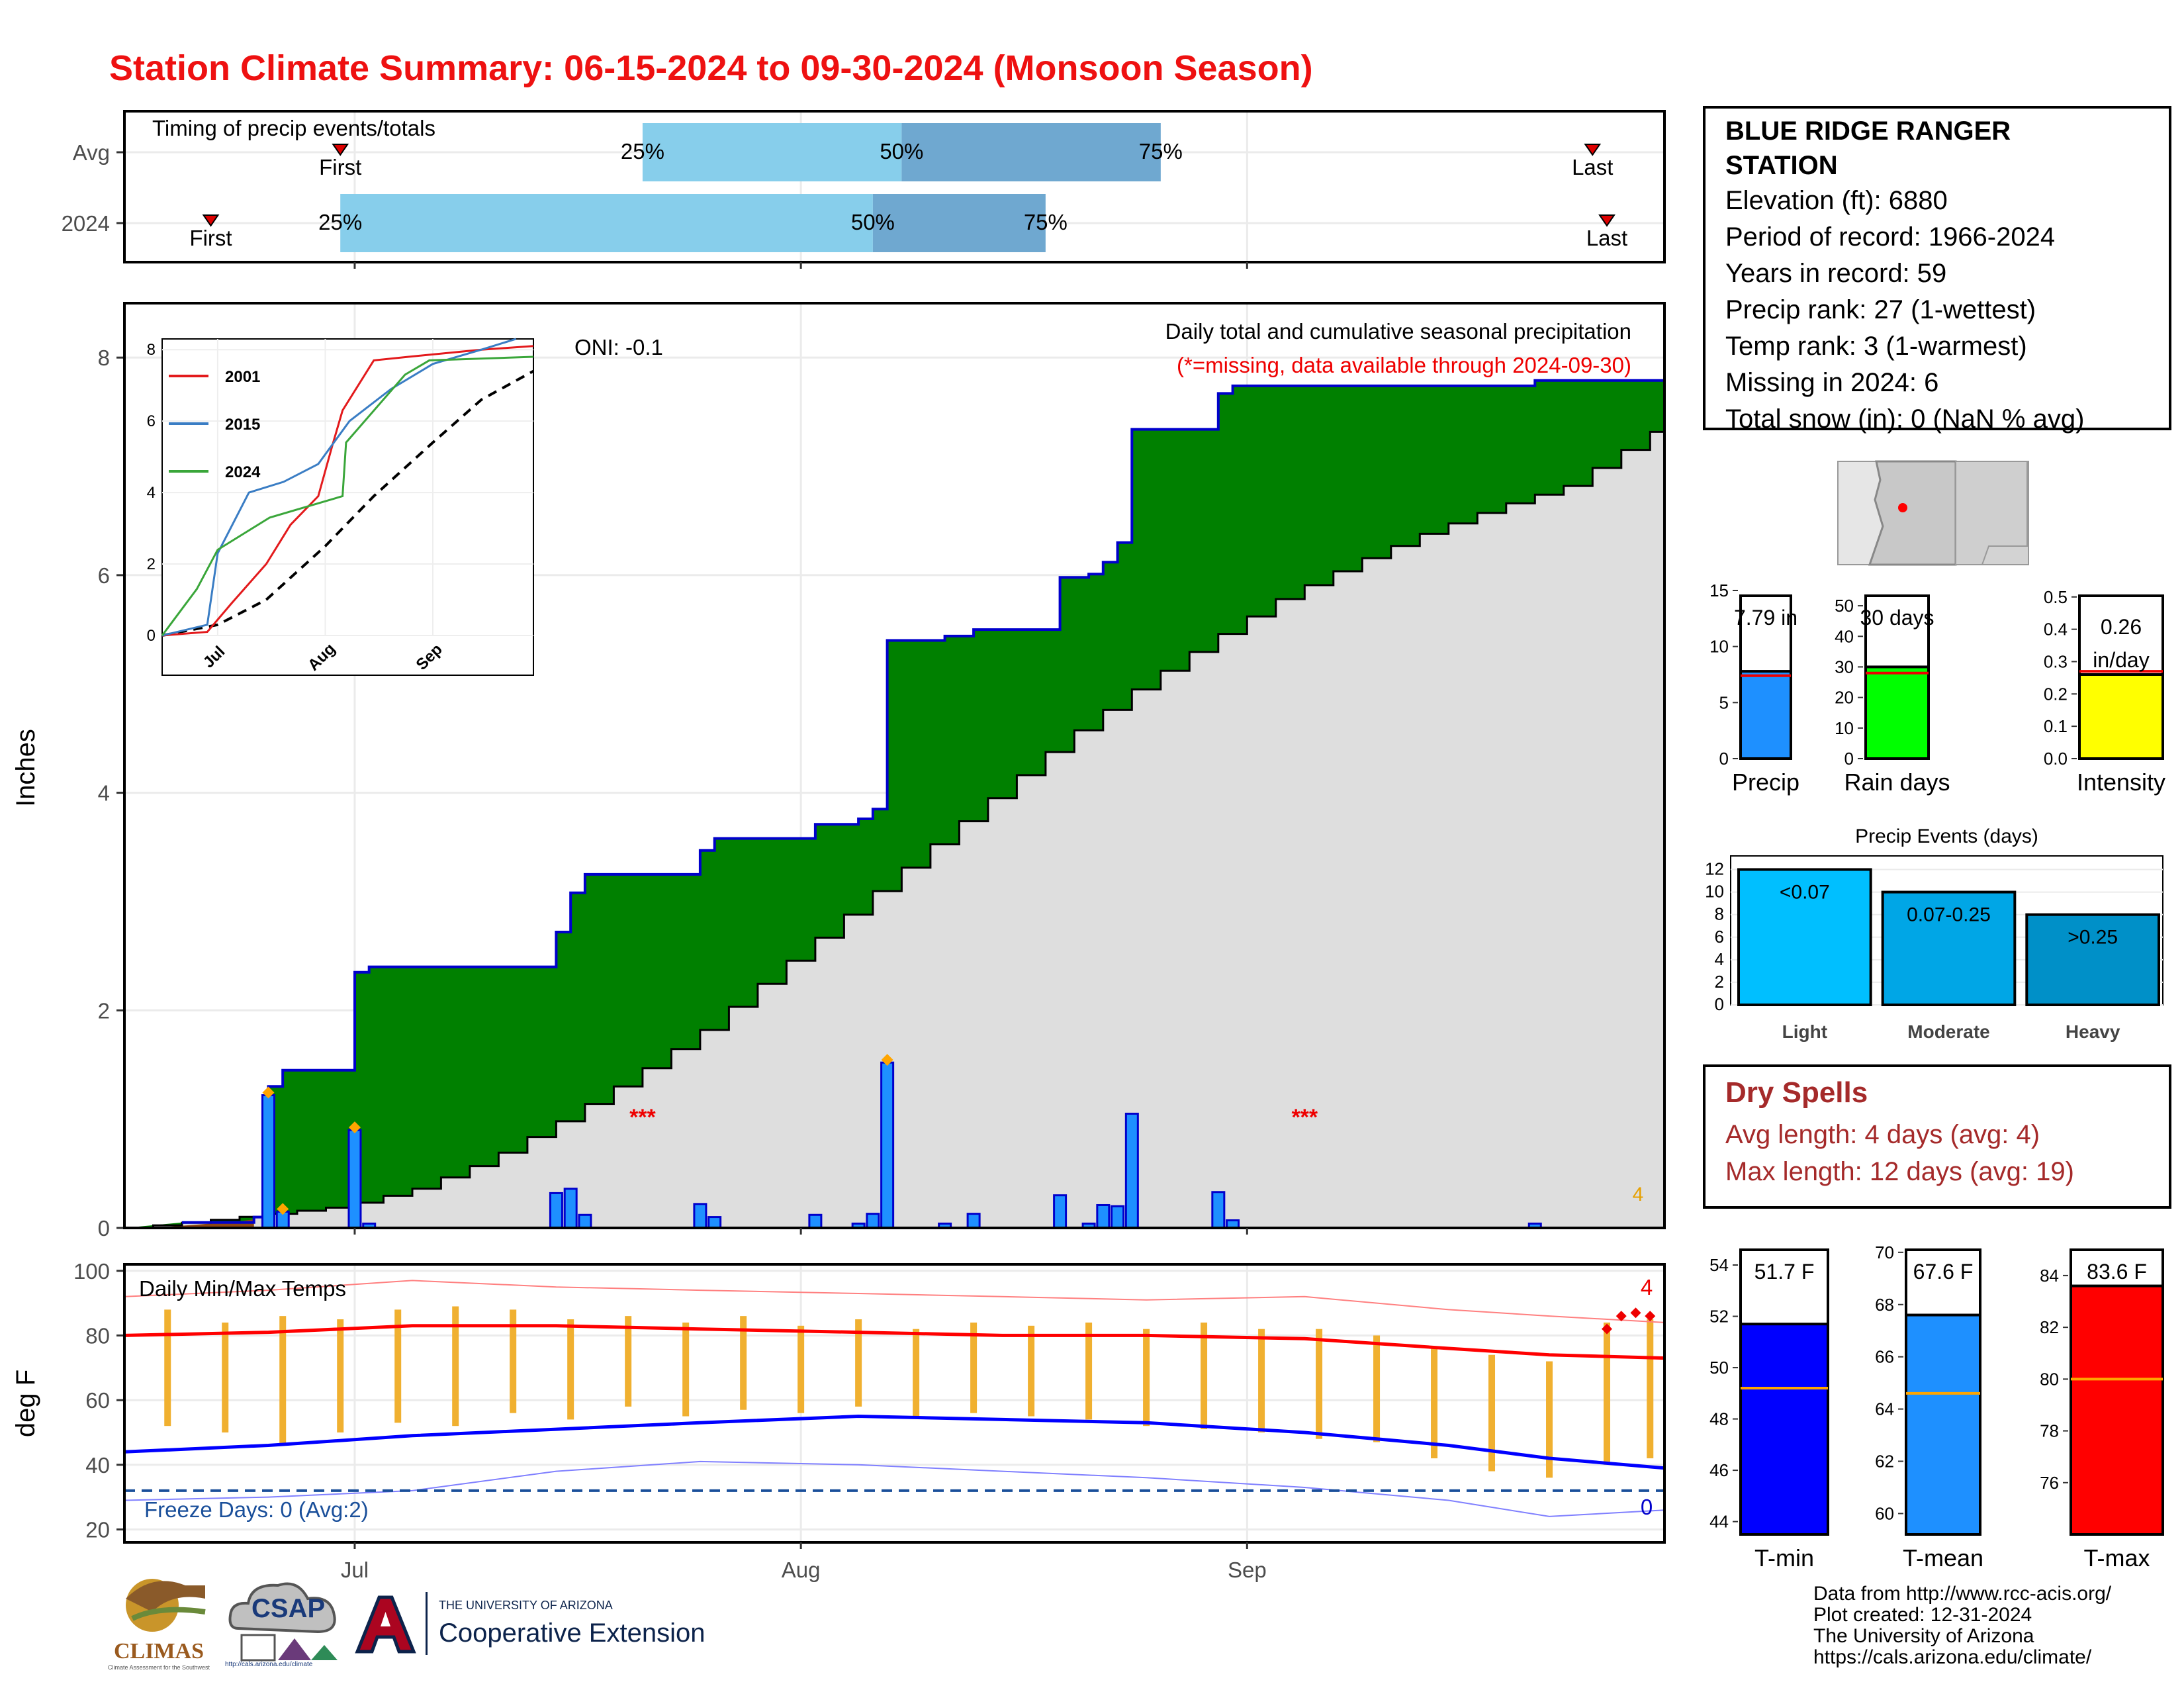 The width and height of the screenshot is (2184, 1688). What do you see at coordinates (772, 152) in the screenshot?
I see `timing-bar-q25-q50` at bounding box center [772, 152].